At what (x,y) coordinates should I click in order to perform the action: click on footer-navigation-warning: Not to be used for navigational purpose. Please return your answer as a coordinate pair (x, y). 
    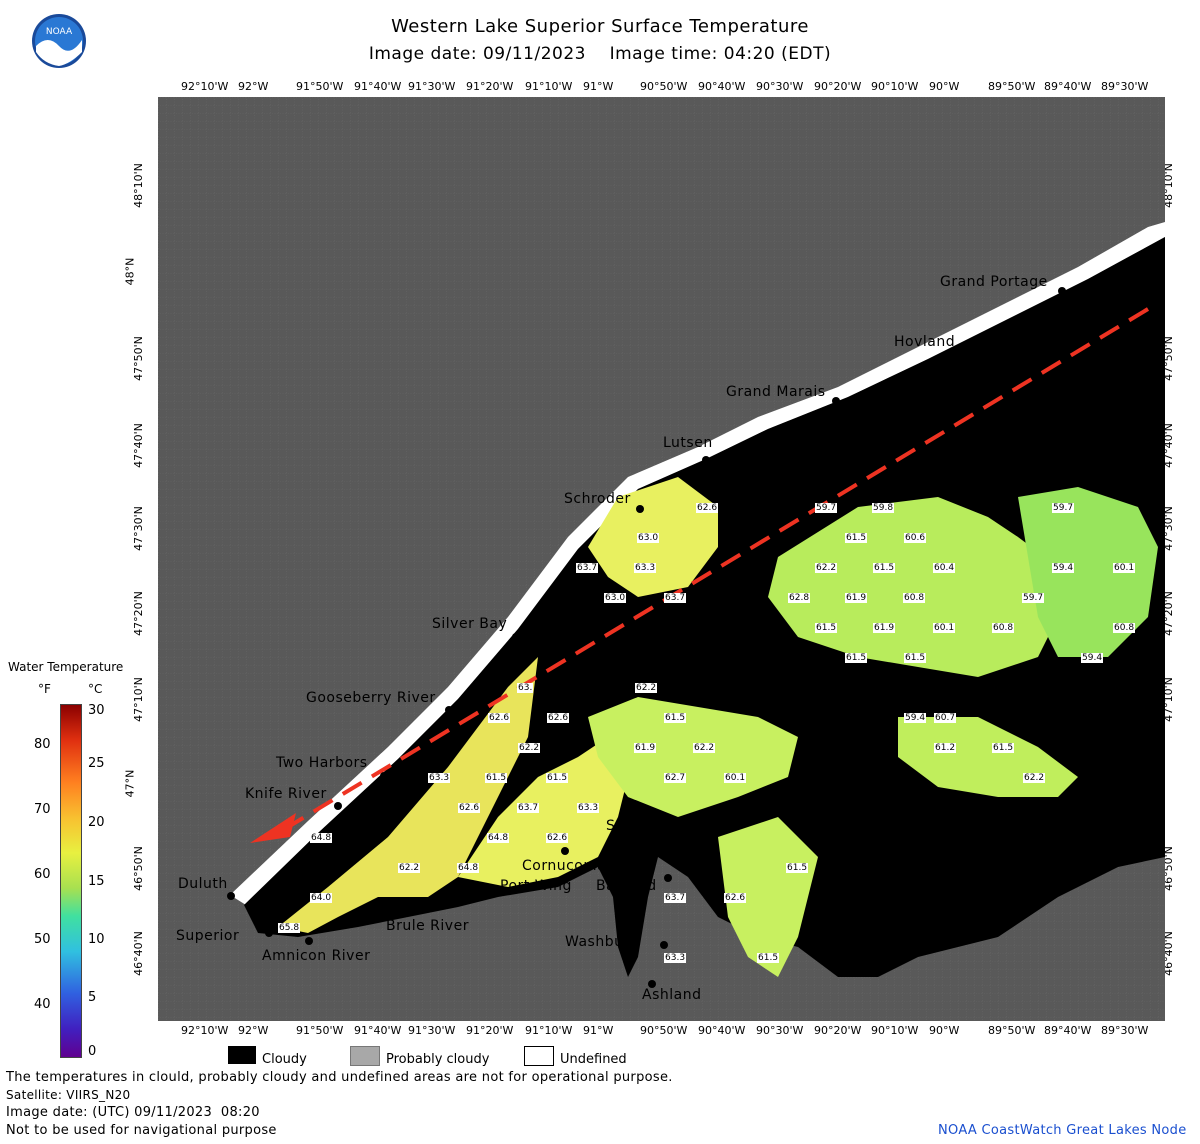
    Looking at the image, I should click on (141, 1130).